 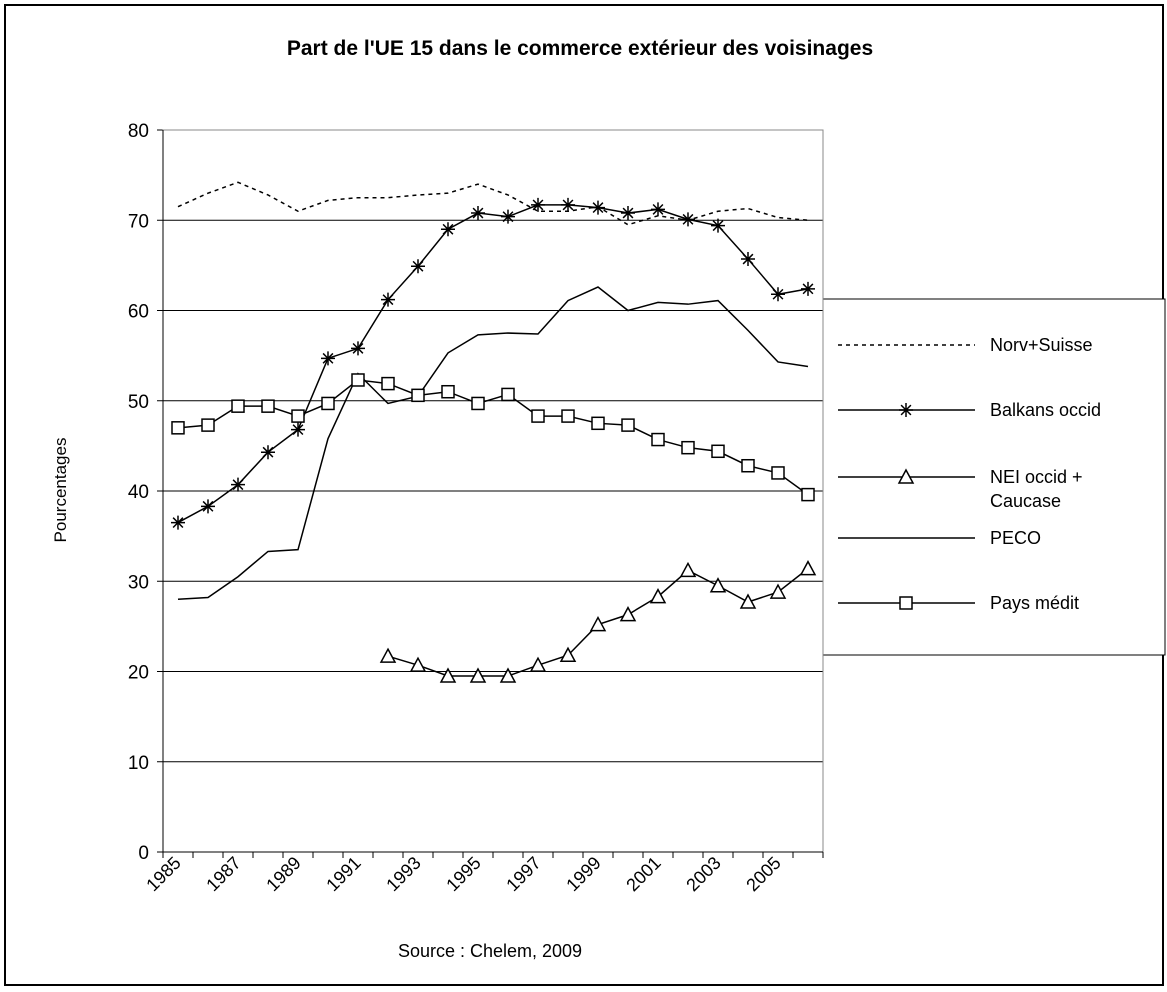 I want to click on y-tick-label: 50, so click(x=138, y=402).